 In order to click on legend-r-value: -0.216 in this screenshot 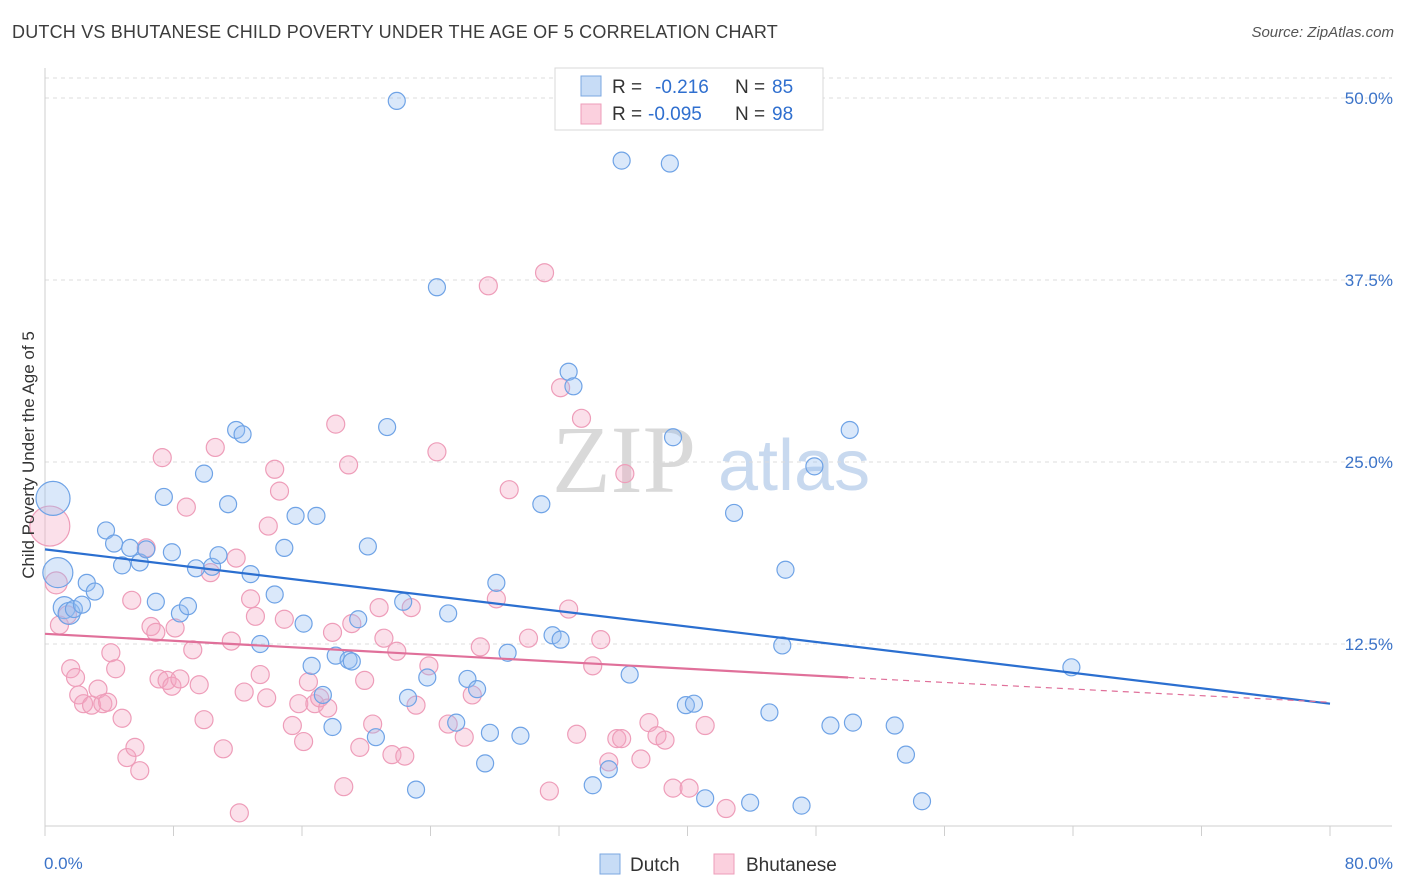, I will do `click(682, 87)`.